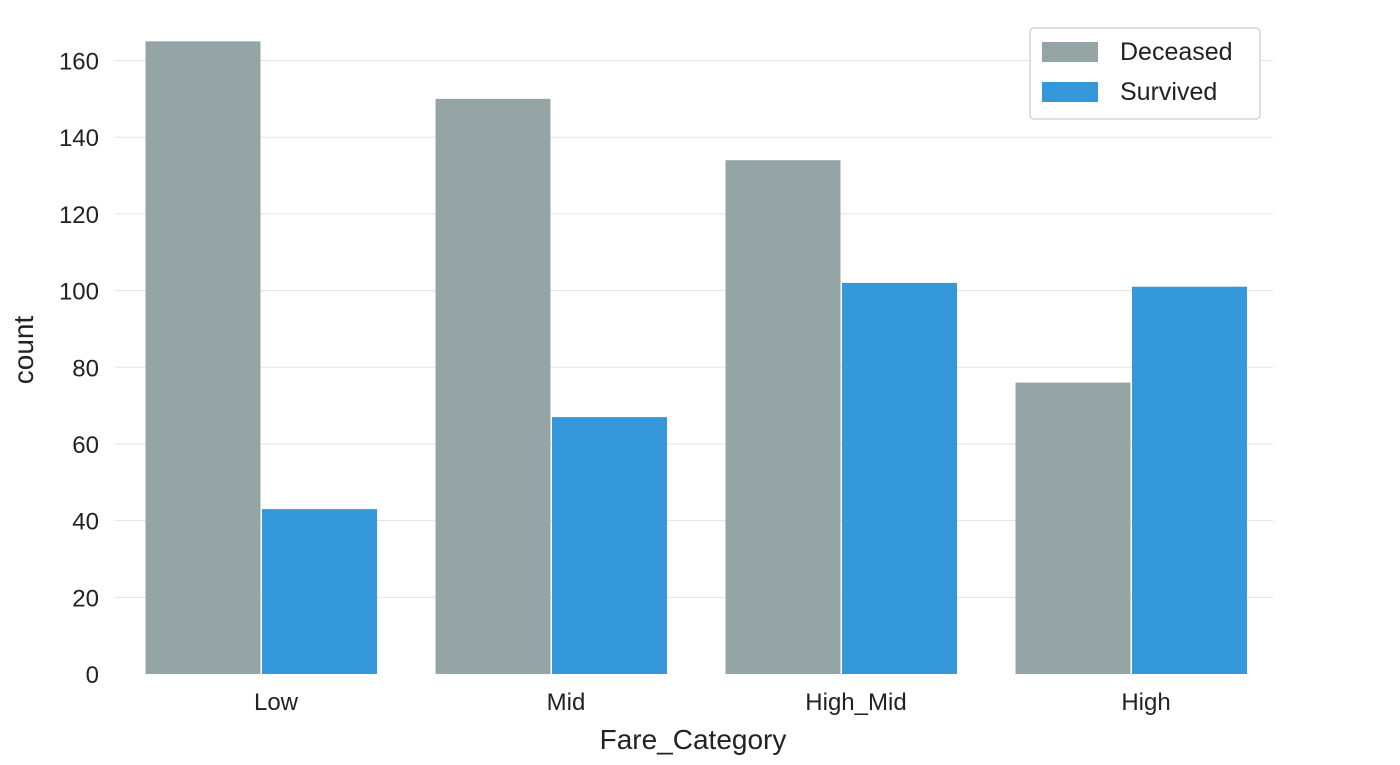  I want to click on legend-label-survived: Survived, so click(1168, 92).